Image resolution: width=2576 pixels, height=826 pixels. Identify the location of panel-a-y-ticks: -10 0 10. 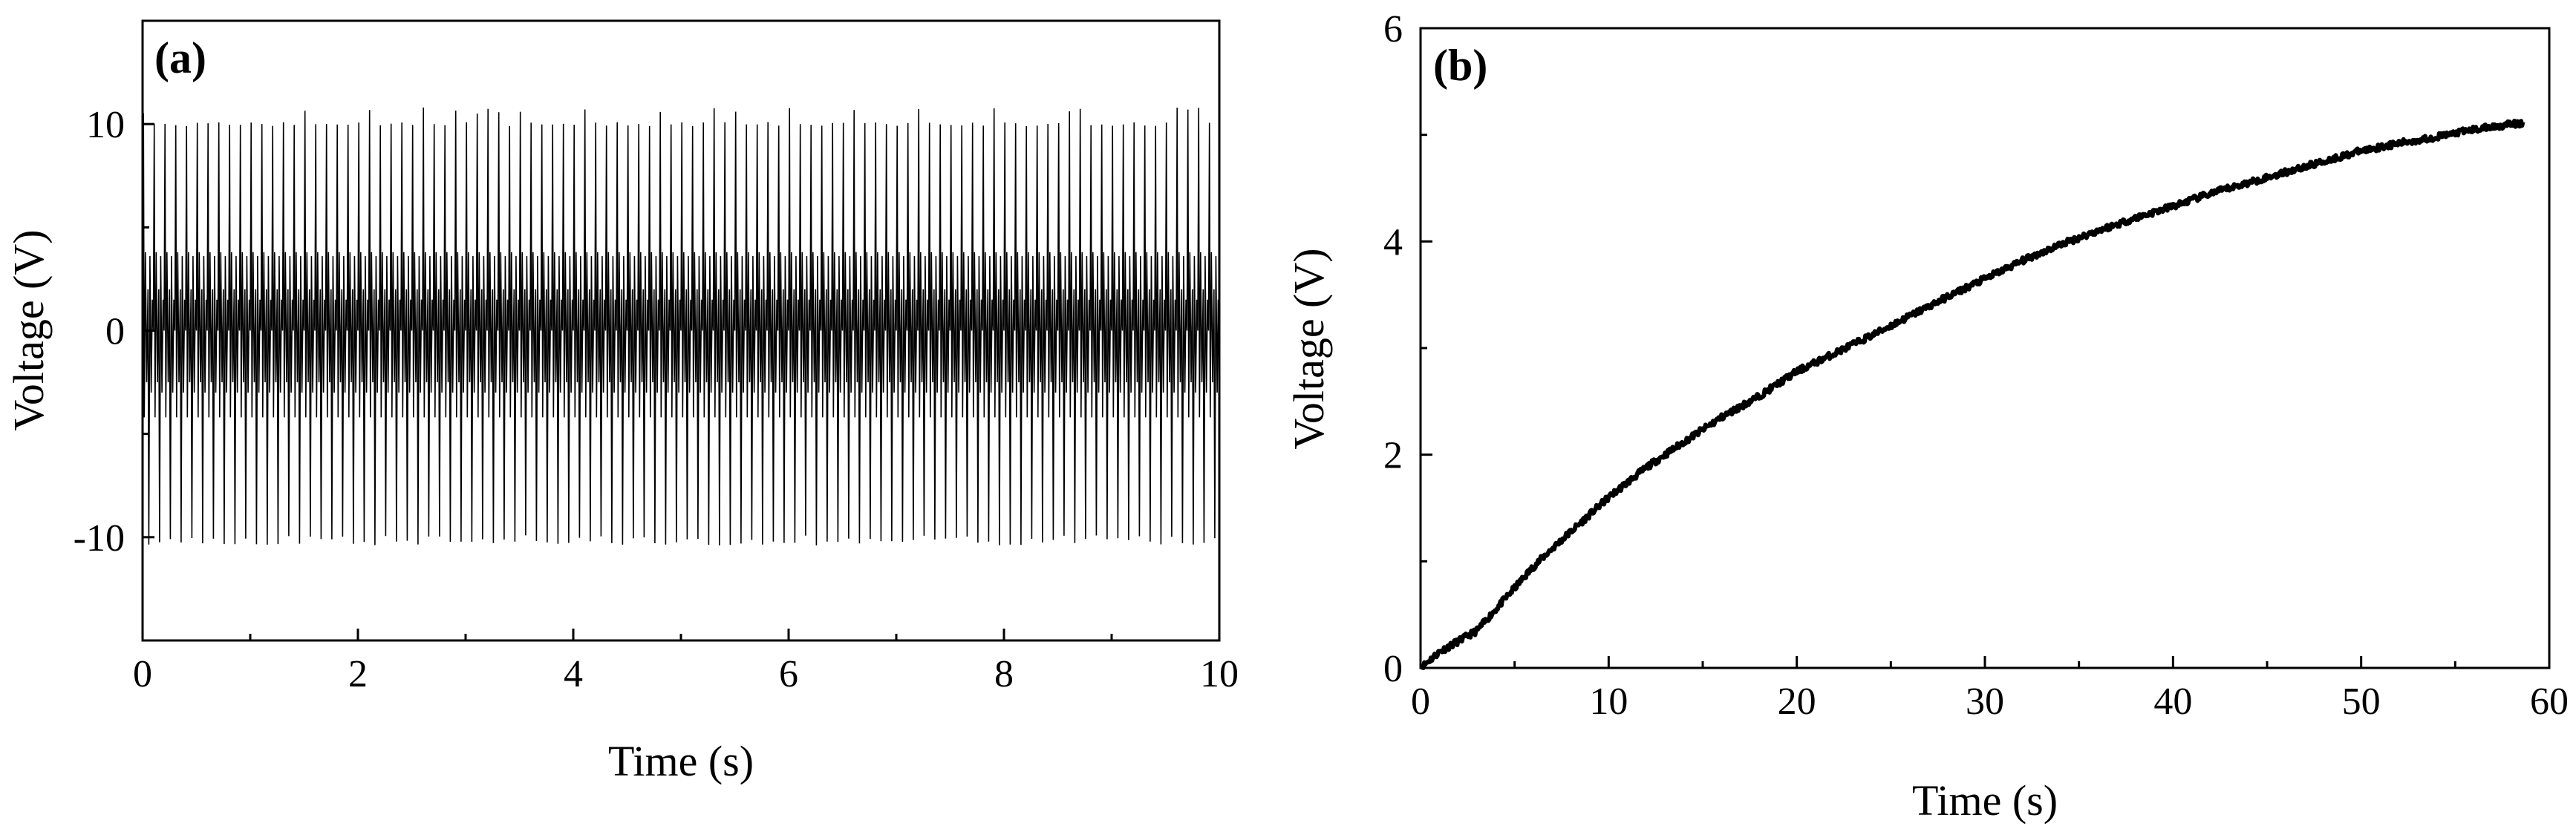
(114, 332).